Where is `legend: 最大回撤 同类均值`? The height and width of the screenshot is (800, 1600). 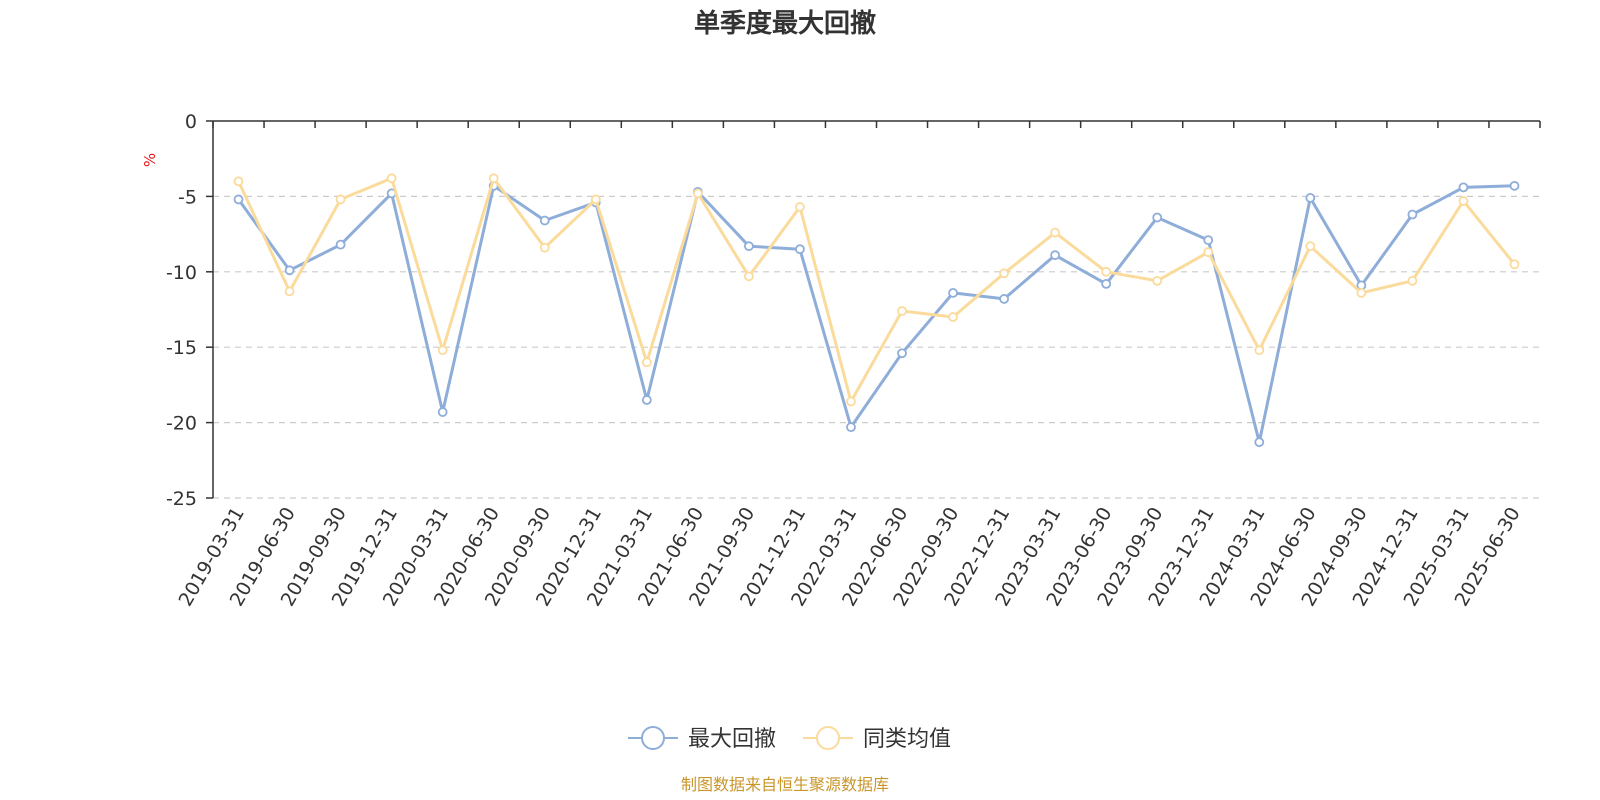 legend: 最大回撤 同类均值 is located at coordinates (789, 739).